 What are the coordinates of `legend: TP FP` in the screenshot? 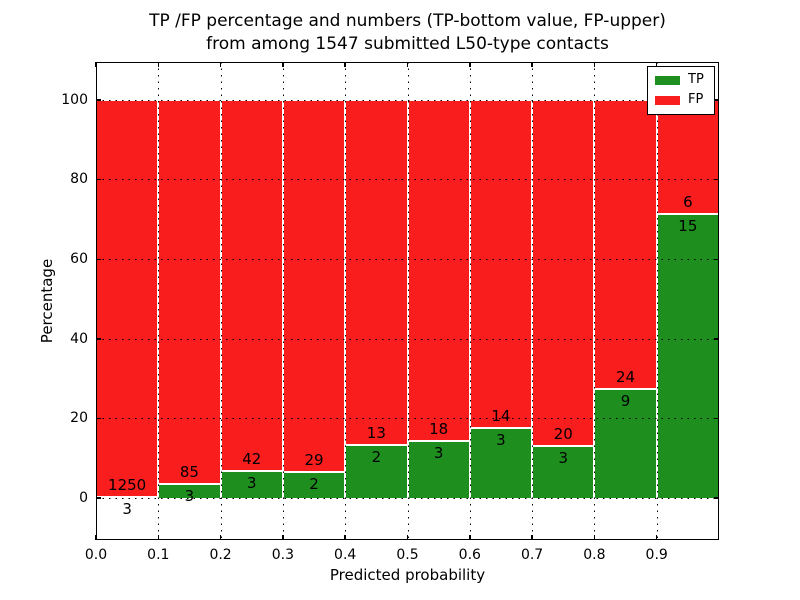 It's located at (681, 90).